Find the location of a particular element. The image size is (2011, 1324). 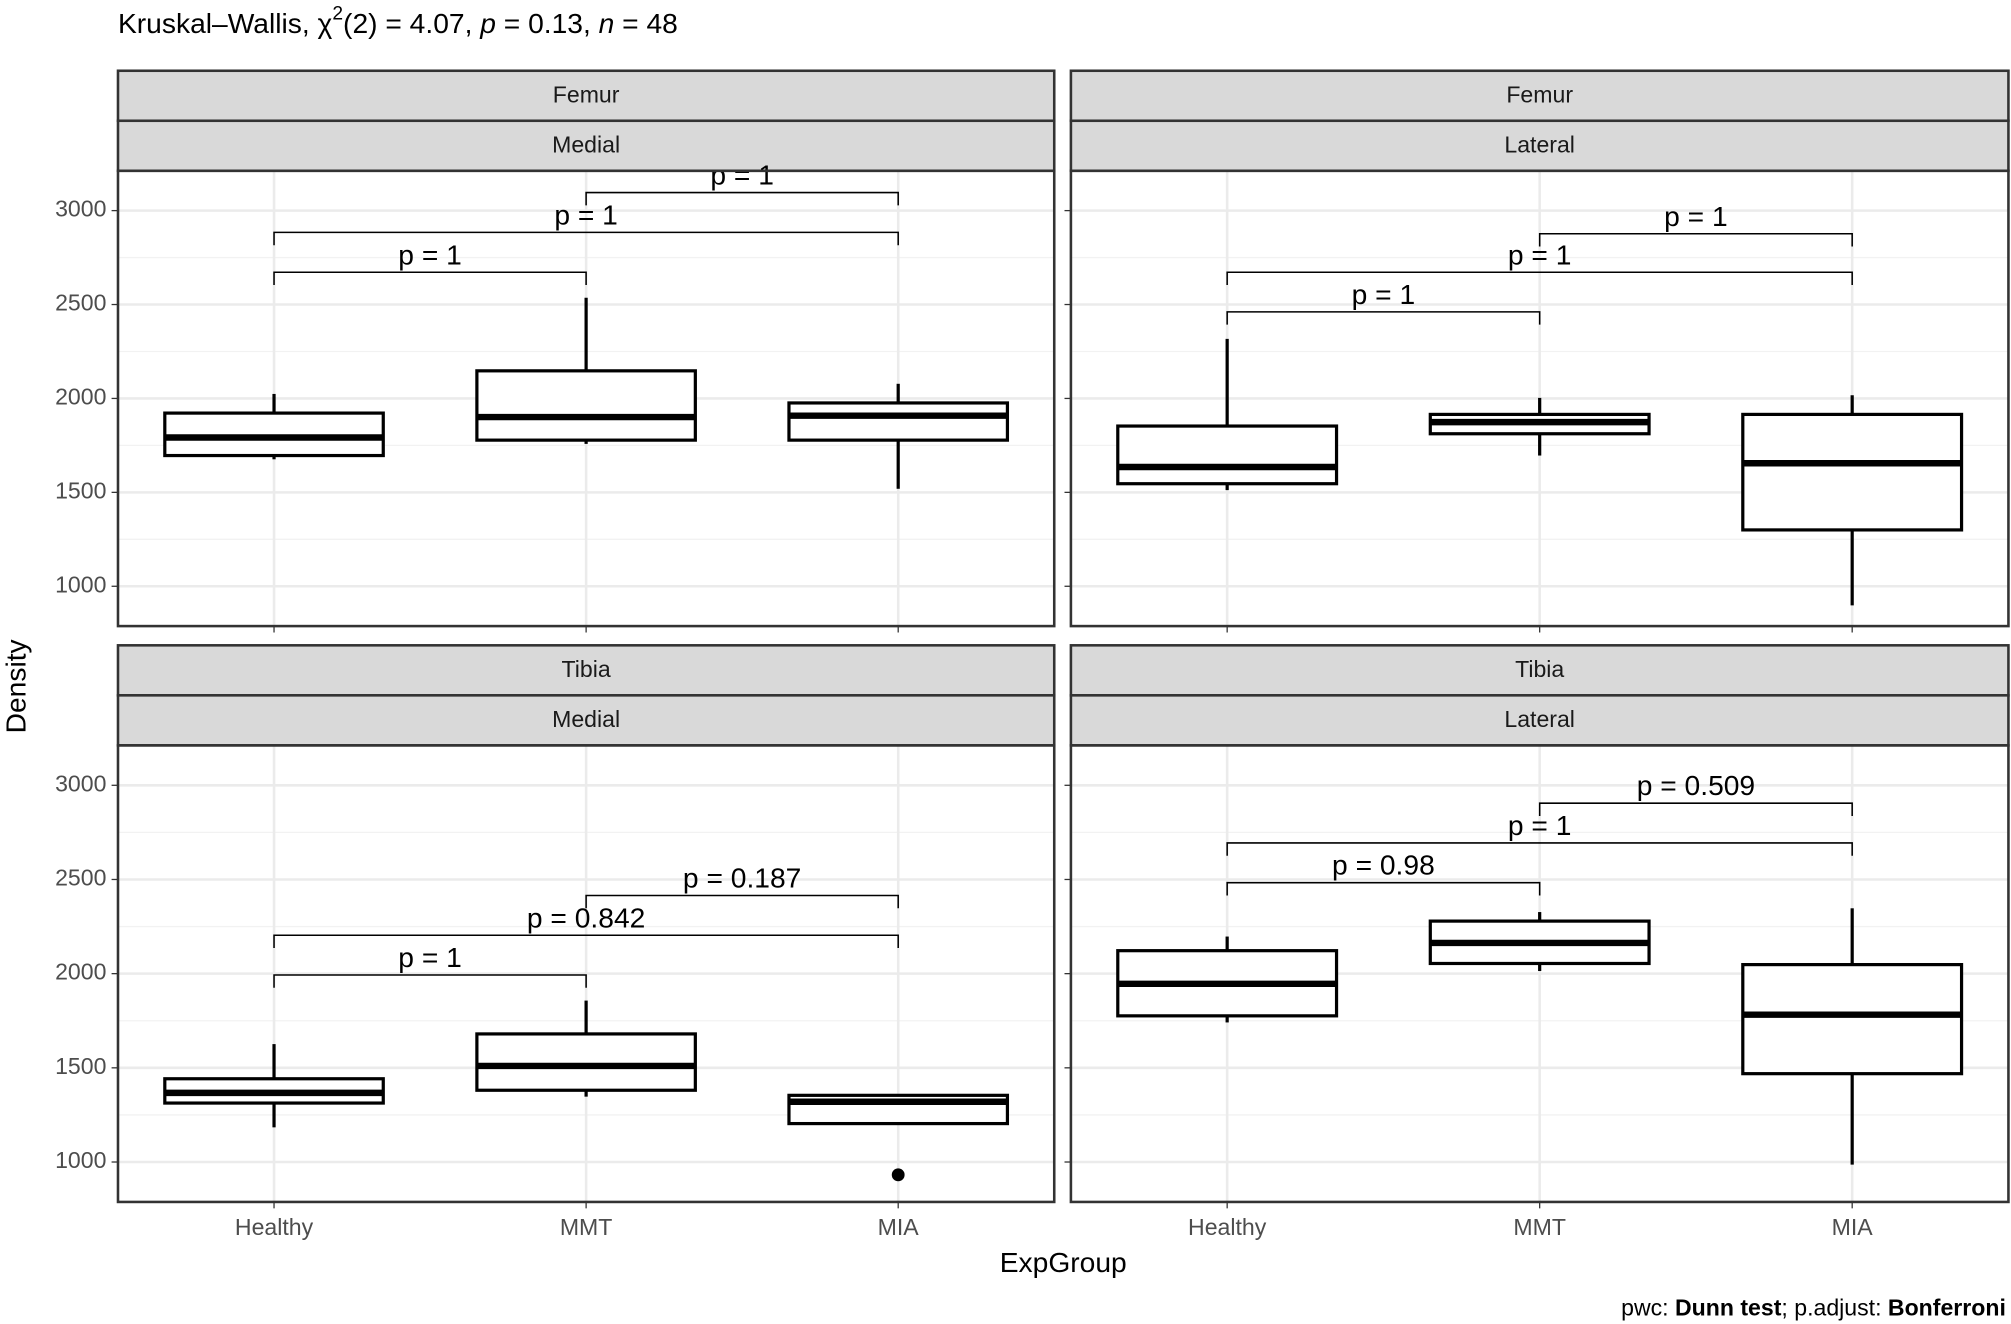

title-part: = 48 is located at coordinates (646, 23).